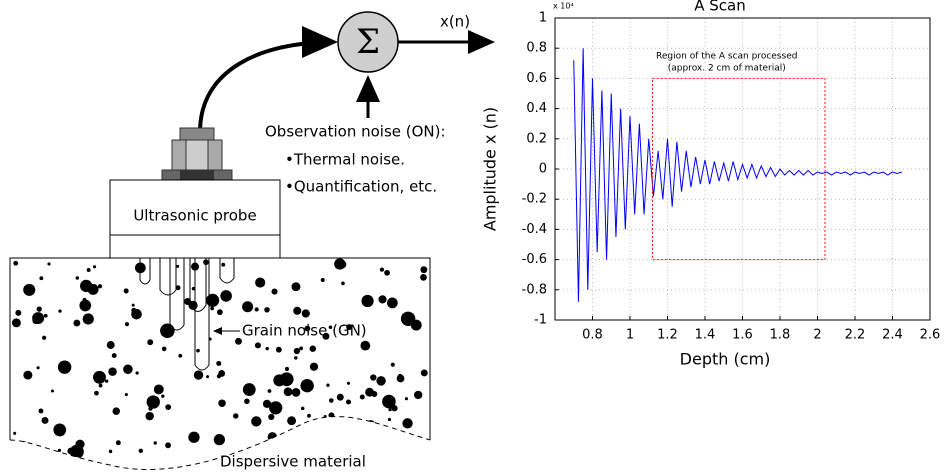 The height and width of the screenshot is (476, 948). I want to click on y-tick-label: 0.4, so click(536, 108).